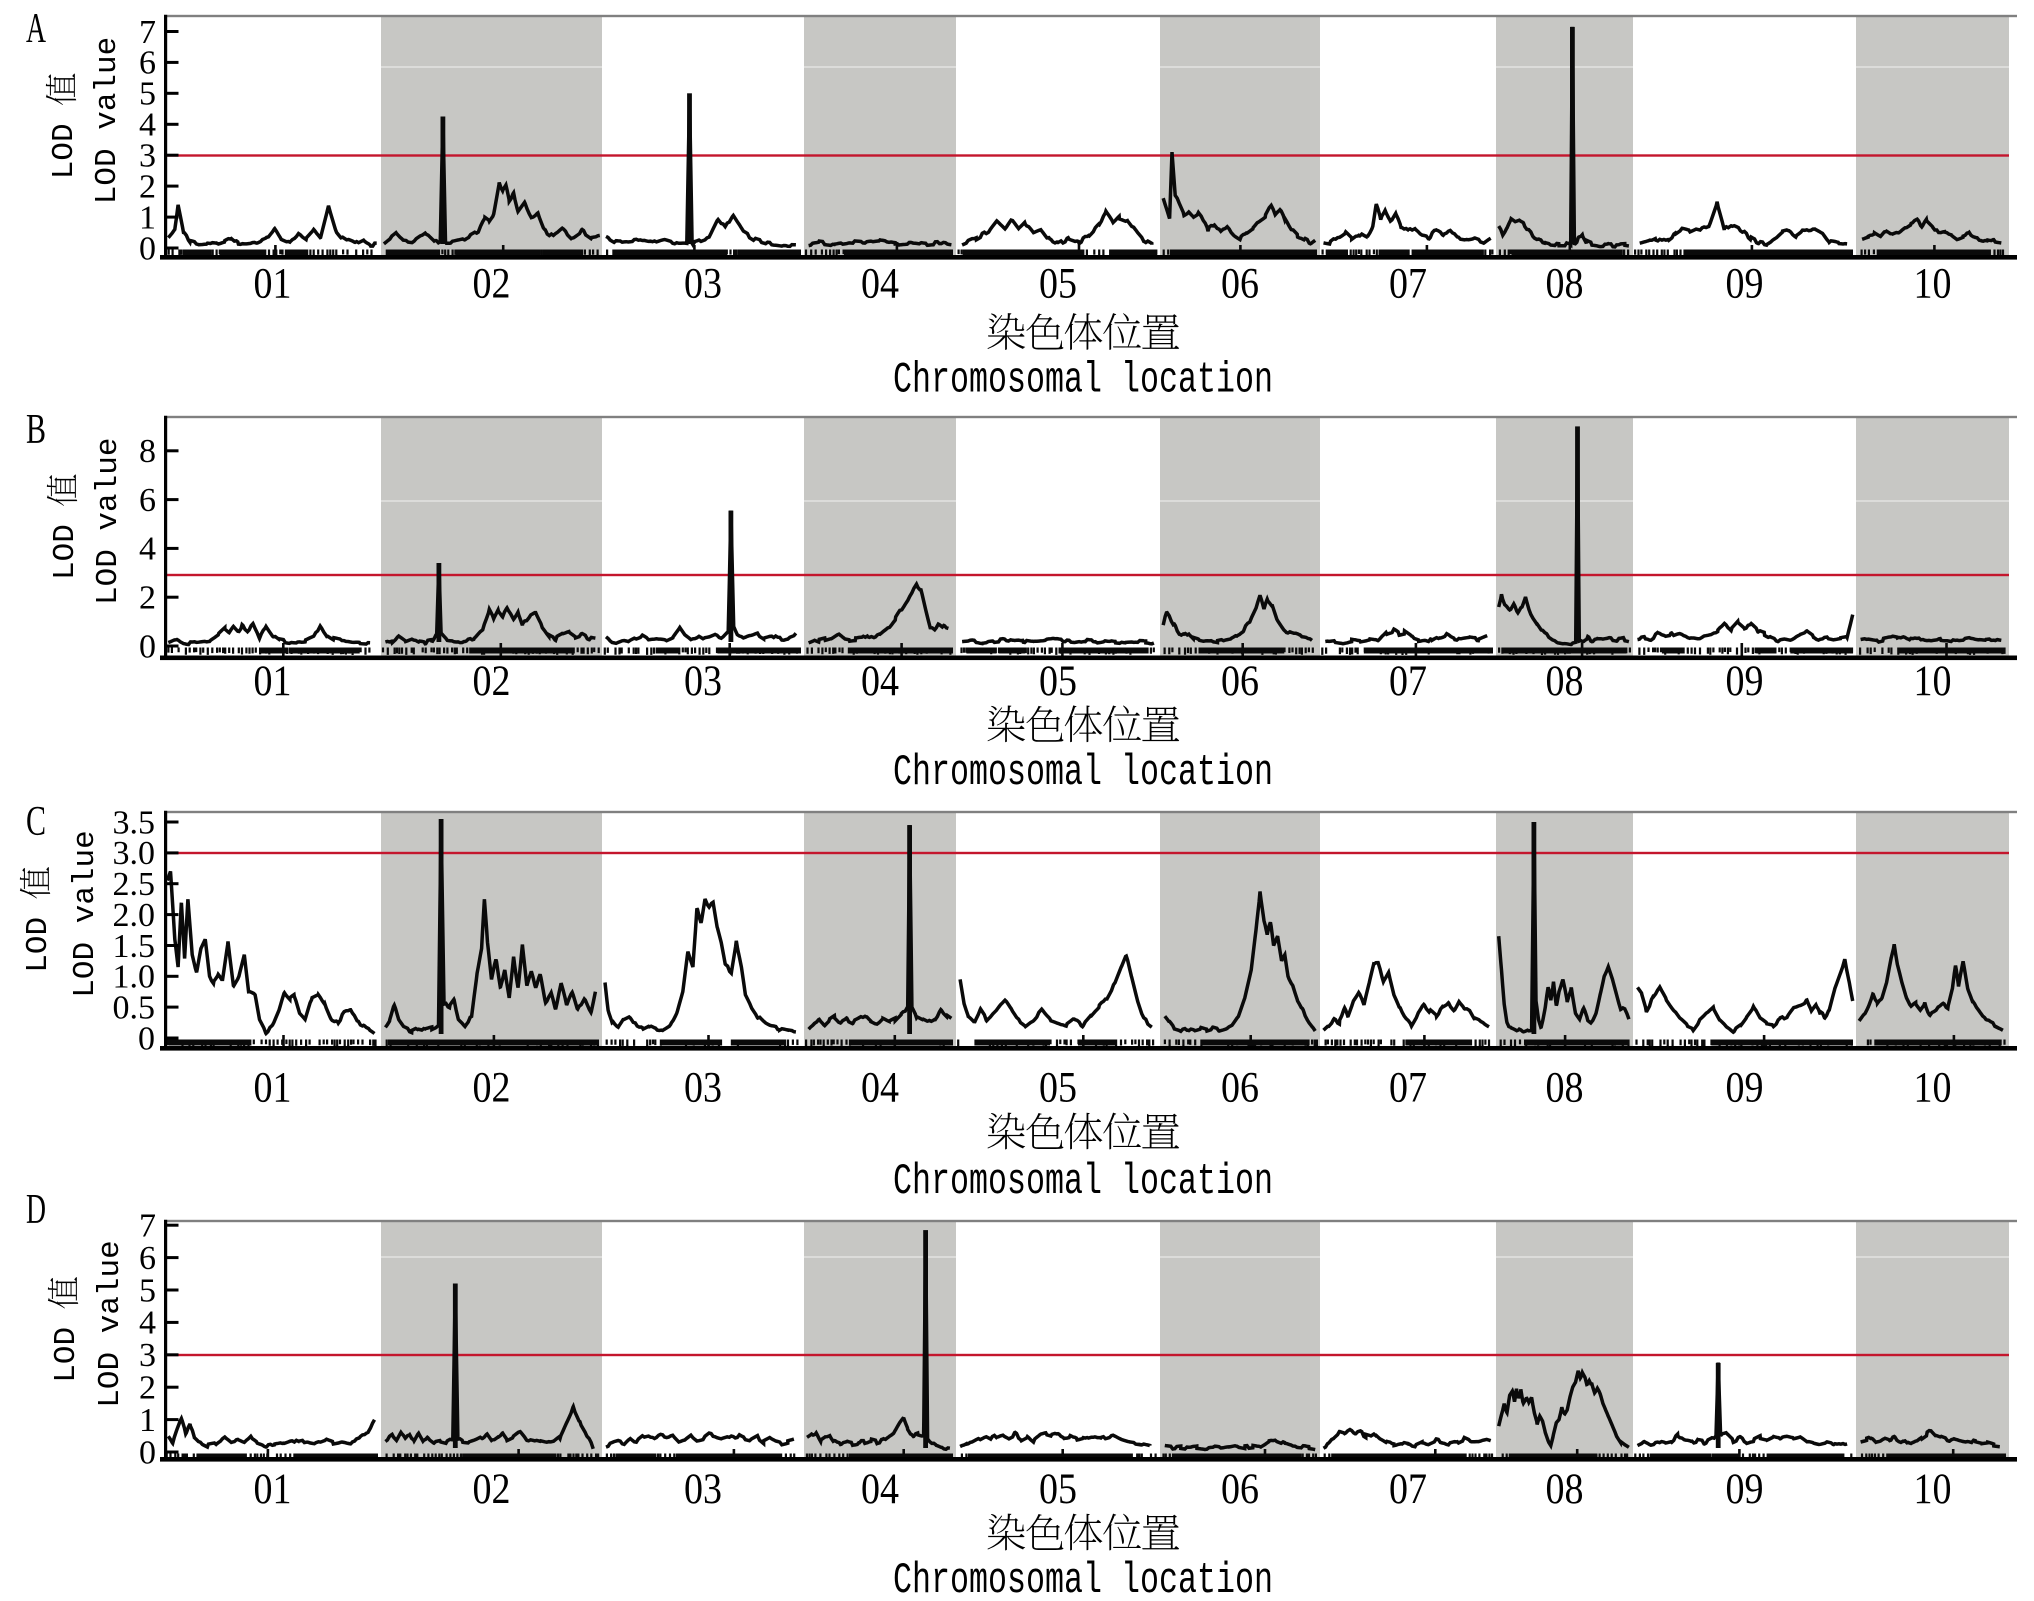  Describe the element at coordinates (134, 946) in the screenshot. I see `svg-text: 1.5` at that location.